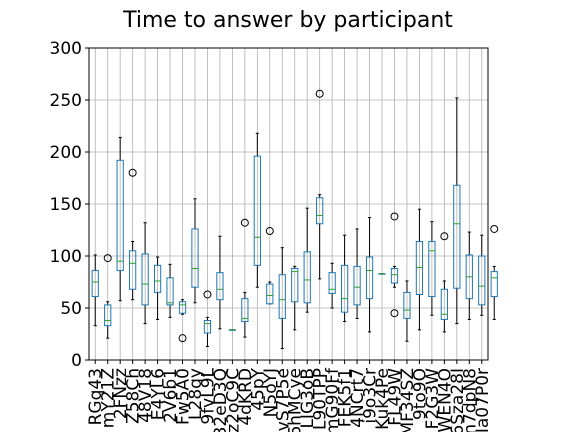 The image size is (576, 432). I want to click on x-tick-label: RGq43, so click(96, 396).